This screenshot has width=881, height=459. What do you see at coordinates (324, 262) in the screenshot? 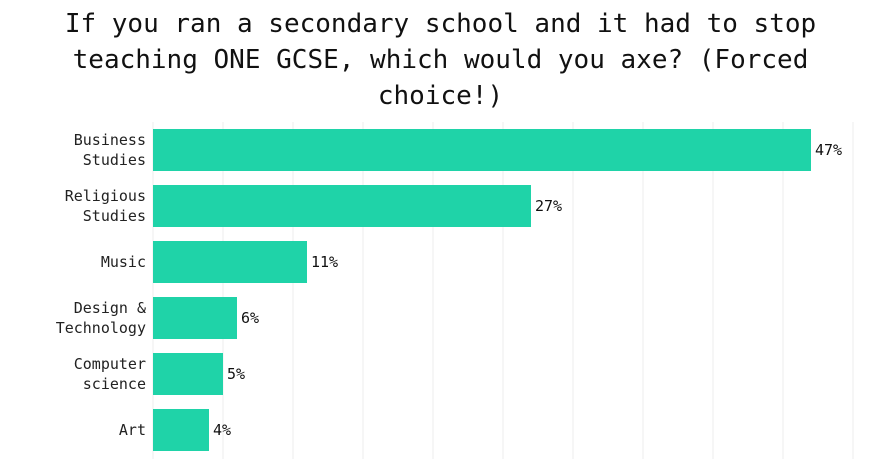
I see `data-label: 11%` at bounding box center [324, 262].